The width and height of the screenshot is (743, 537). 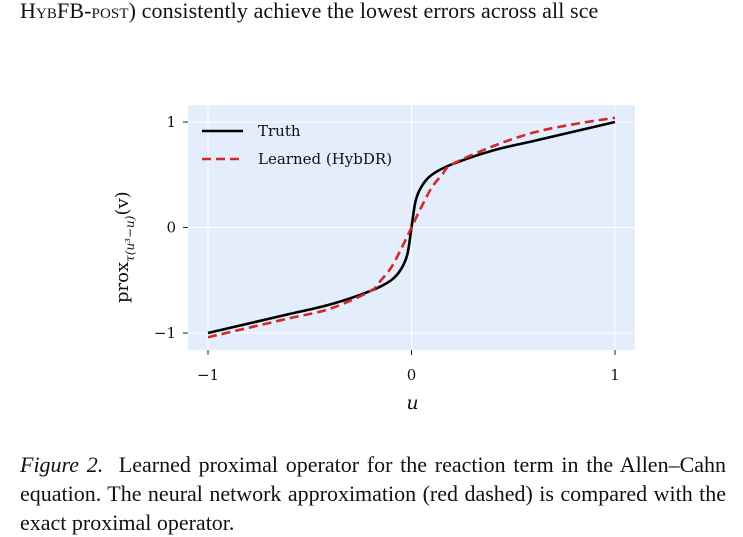 What do you see at coordinates (297, 145) in the screenshot?
I see `legend: Truth Learned (HybDR)` at bounding box center [297, 145].